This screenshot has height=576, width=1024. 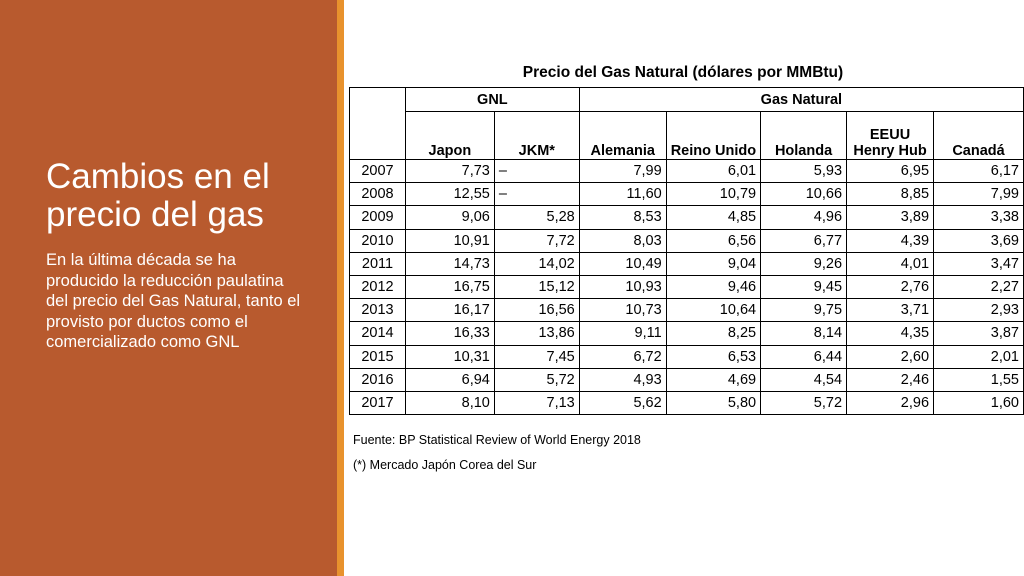 What do you see at coordinates (804, 171) in the screenshot?
I see `price-cell: 5,93` at bounding box center [804, 171].